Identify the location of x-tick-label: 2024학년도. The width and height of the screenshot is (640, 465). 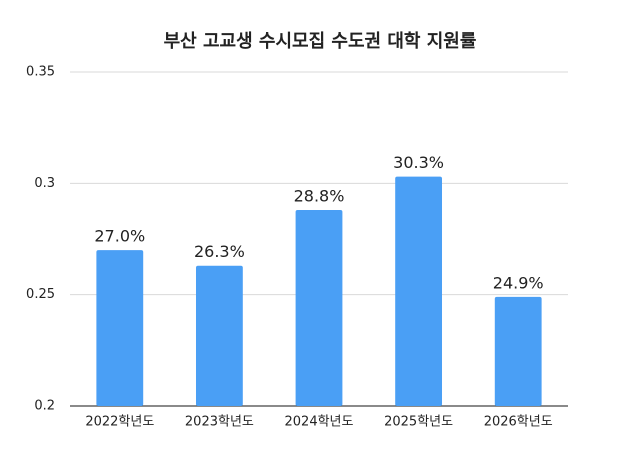
(319, 422).